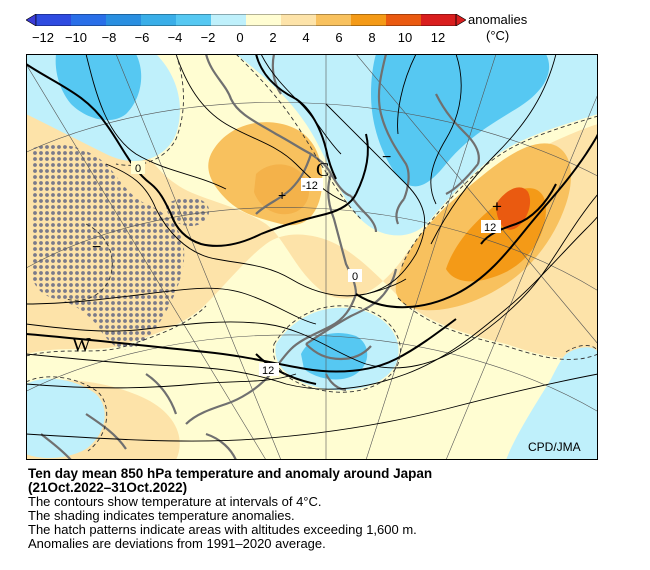 This screenshot has width=650, height=570. I want to click on contour-label-12-pacific: 12, so click(490, 228).